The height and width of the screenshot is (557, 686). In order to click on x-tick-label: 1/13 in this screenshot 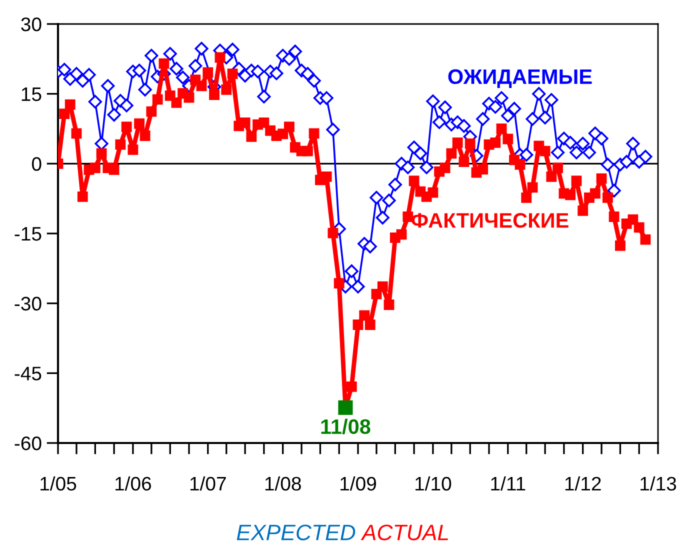, I will do `click(658, 483)`.